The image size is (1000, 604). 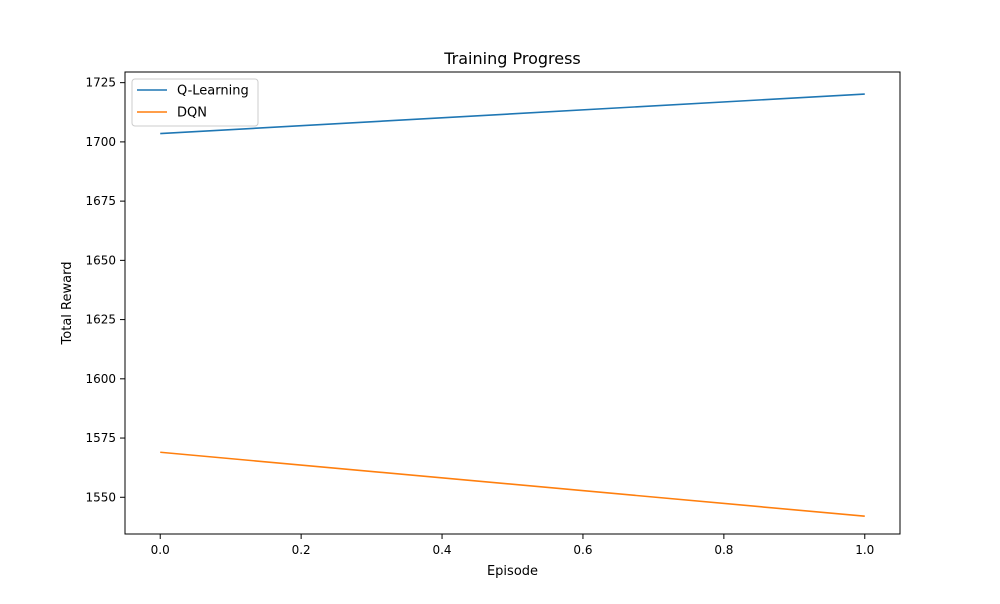 What do you see at coordinates (301, 550) in the screenshot?
I see `x-tick-label: 0.2` at bounding box center [301, 550].